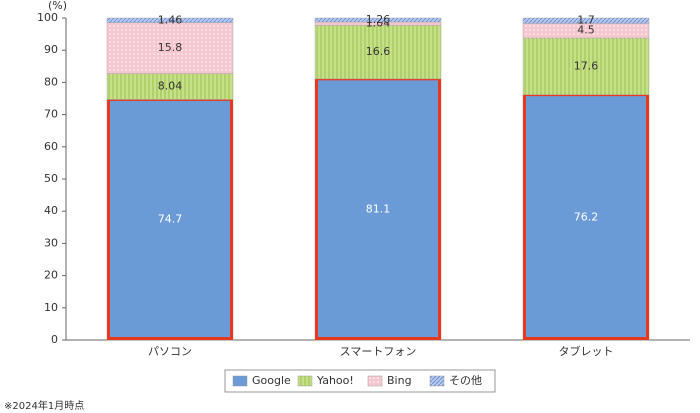 The width and height of the screenshot is (700, 413). I want to click on value-label: 1.46, so click(170, 19).